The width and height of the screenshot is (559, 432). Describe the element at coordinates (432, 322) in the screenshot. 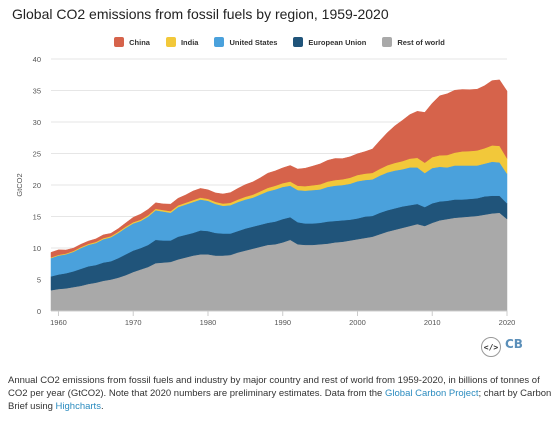

I see `x-tick-label: 2010` at that location.